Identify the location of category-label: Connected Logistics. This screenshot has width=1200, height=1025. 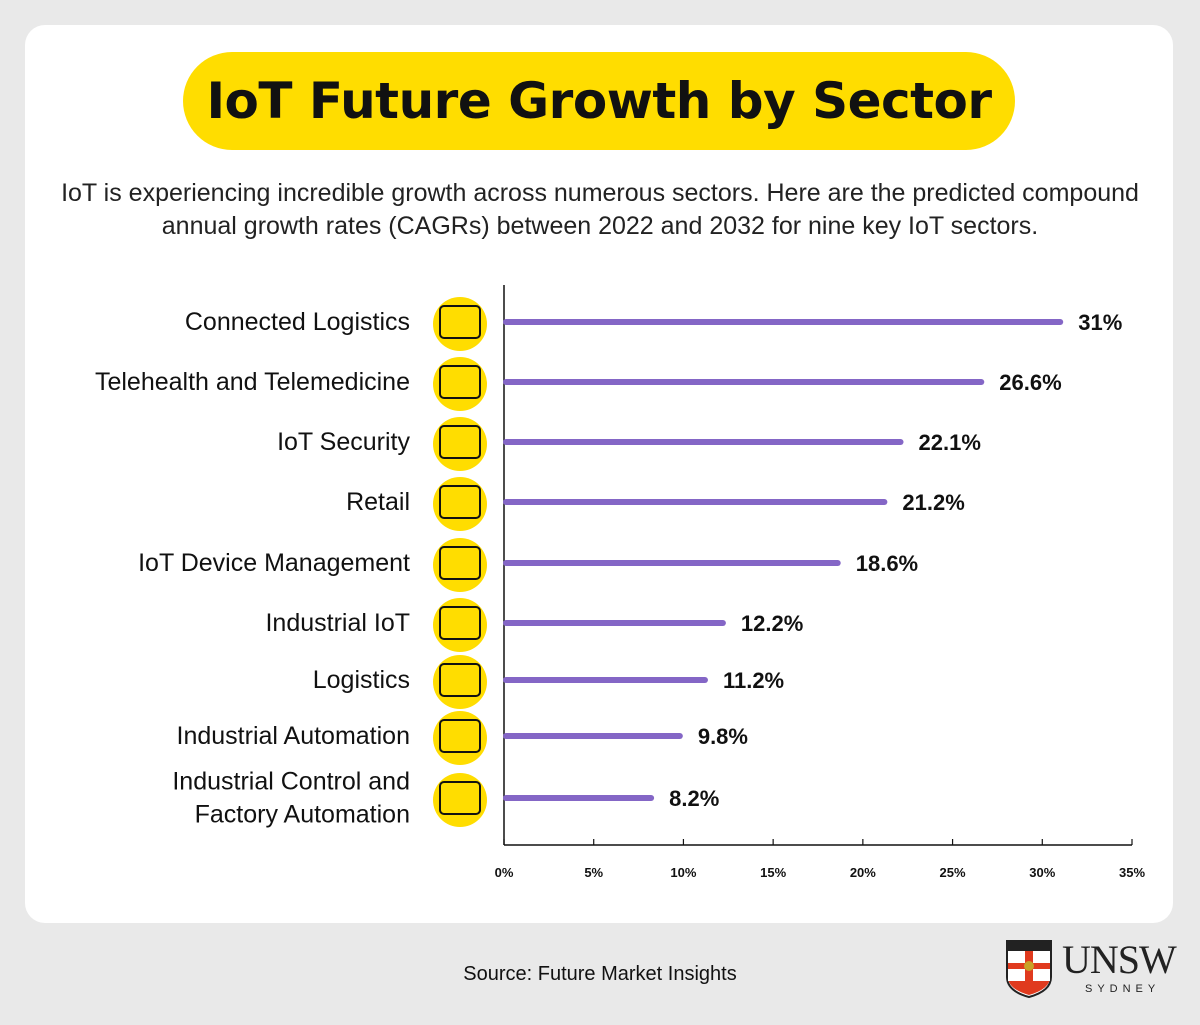
(297, 322).